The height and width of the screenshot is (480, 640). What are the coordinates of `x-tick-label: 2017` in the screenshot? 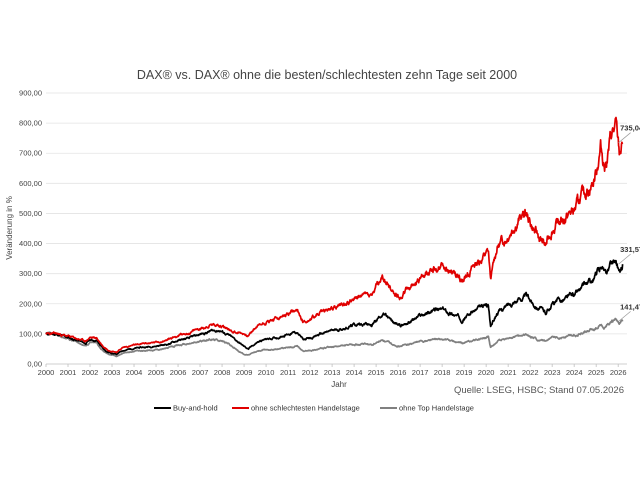 It's located at (420, 372).